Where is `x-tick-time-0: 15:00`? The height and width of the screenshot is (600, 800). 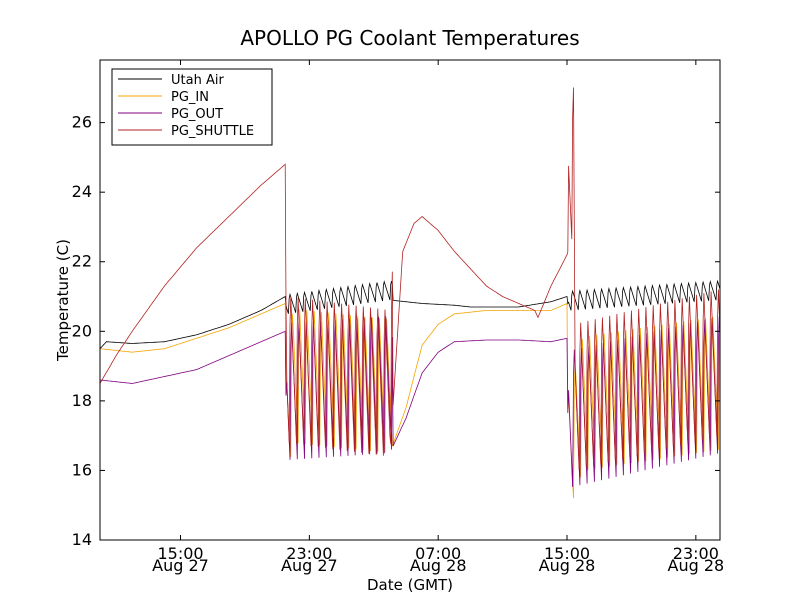 x-tick-time-0: 15:00 is located at coordinates (180, 553).